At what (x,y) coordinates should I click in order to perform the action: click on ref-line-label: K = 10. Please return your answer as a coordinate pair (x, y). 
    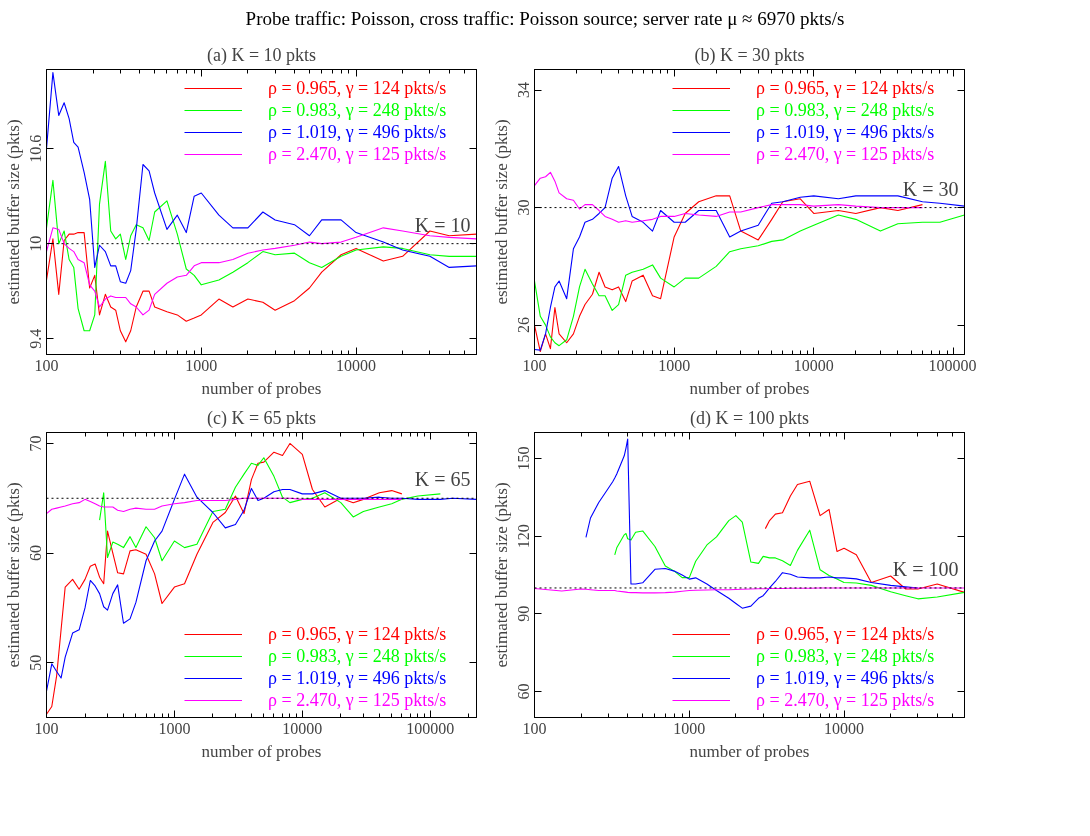
    Looking at the image, I should click on (442, 224).